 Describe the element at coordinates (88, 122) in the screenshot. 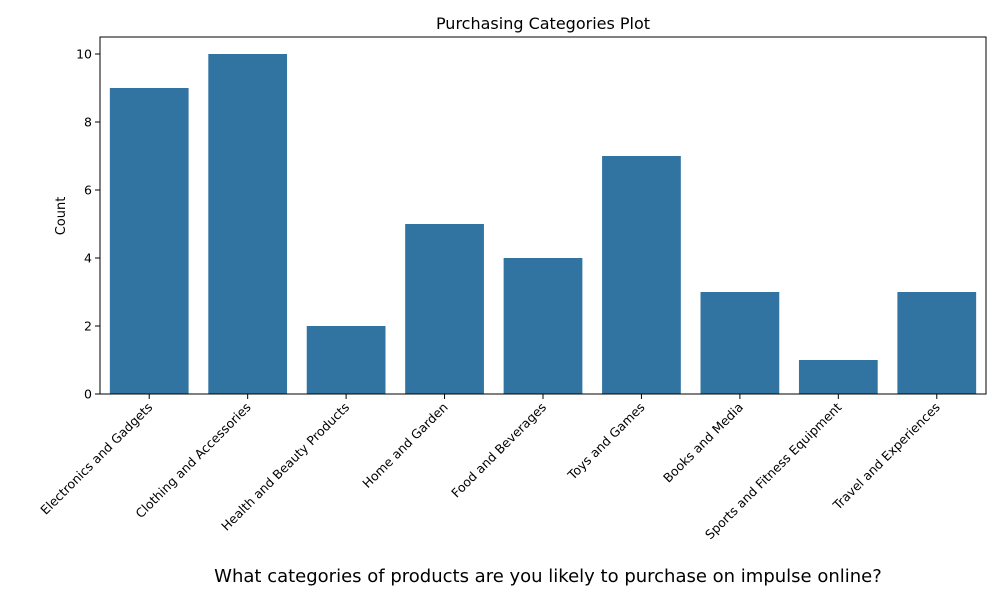

I see `y-tick-label: 8` at that location.